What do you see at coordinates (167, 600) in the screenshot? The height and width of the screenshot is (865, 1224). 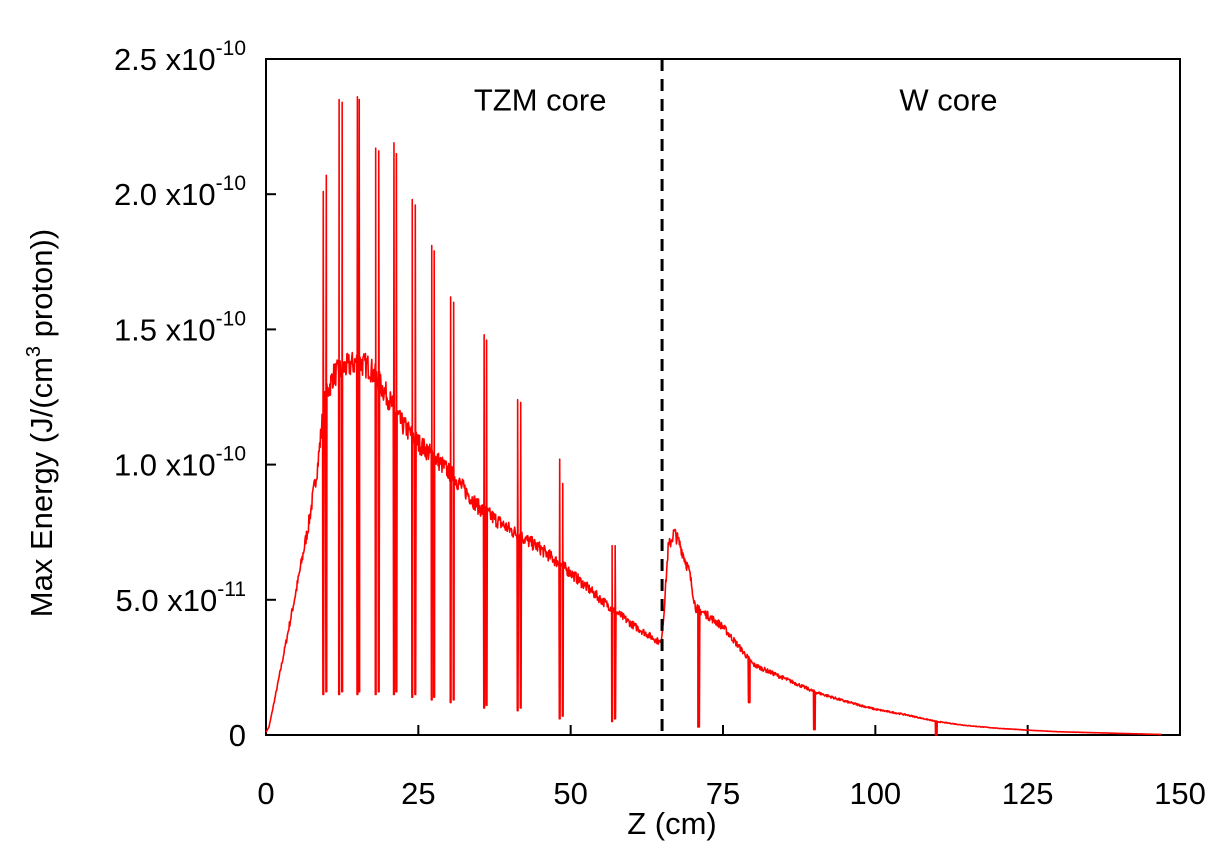 I see `y-tick-mantissa: 5.0 x10` at bounding box center [167, 600].